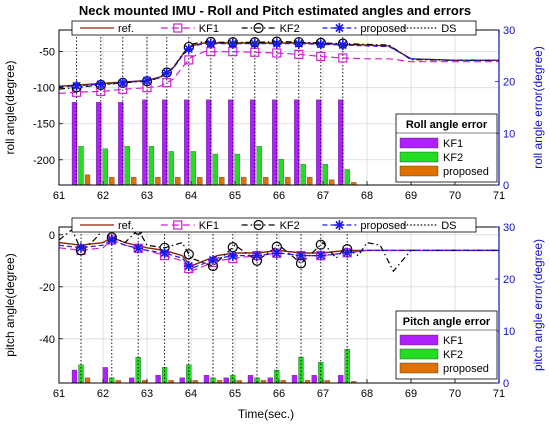 This screenshot has width=550, height=429. Describe the element at coordinates (509, 31) in the screenshot. I see `y2-tick-label: 30` at that location.